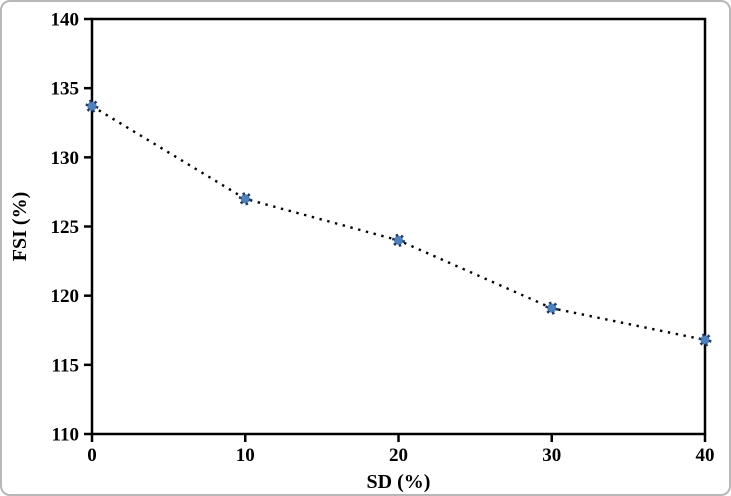  What do you see at coordinates (65, 20) in the screenshot?
I see `y-tick-label: 140` at bounding box center [65, 20].